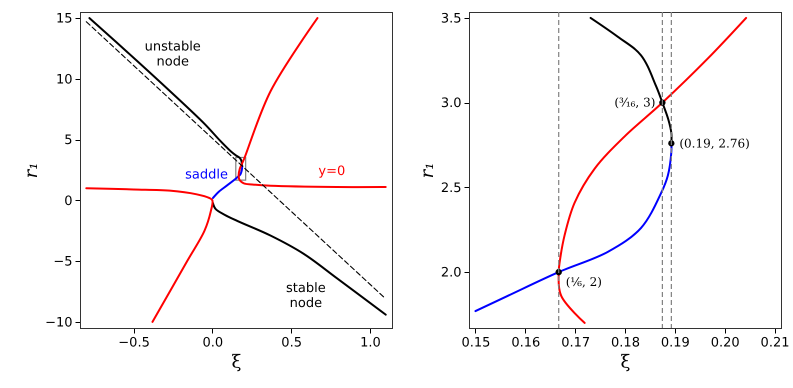 The width and height of the screenshot is (793, 388). What do you see at coordinates (476, 343) in the screenshot?
I see `x-tick-label: 0.15` at bounding box center [476, 343].